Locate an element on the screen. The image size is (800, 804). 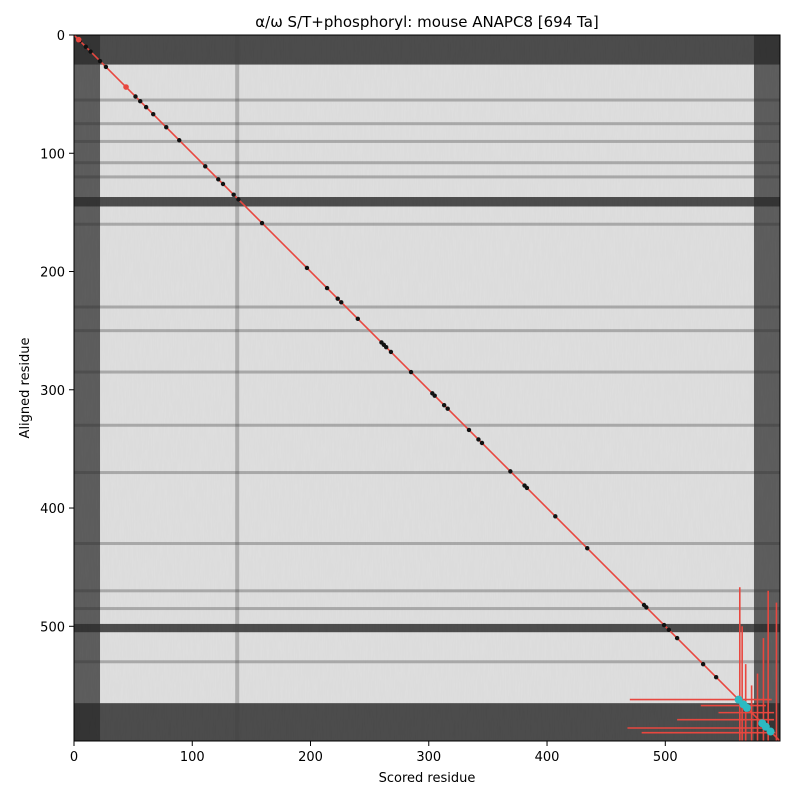
y-axis-label: Aligned residue is located at coordinates (25, 388).